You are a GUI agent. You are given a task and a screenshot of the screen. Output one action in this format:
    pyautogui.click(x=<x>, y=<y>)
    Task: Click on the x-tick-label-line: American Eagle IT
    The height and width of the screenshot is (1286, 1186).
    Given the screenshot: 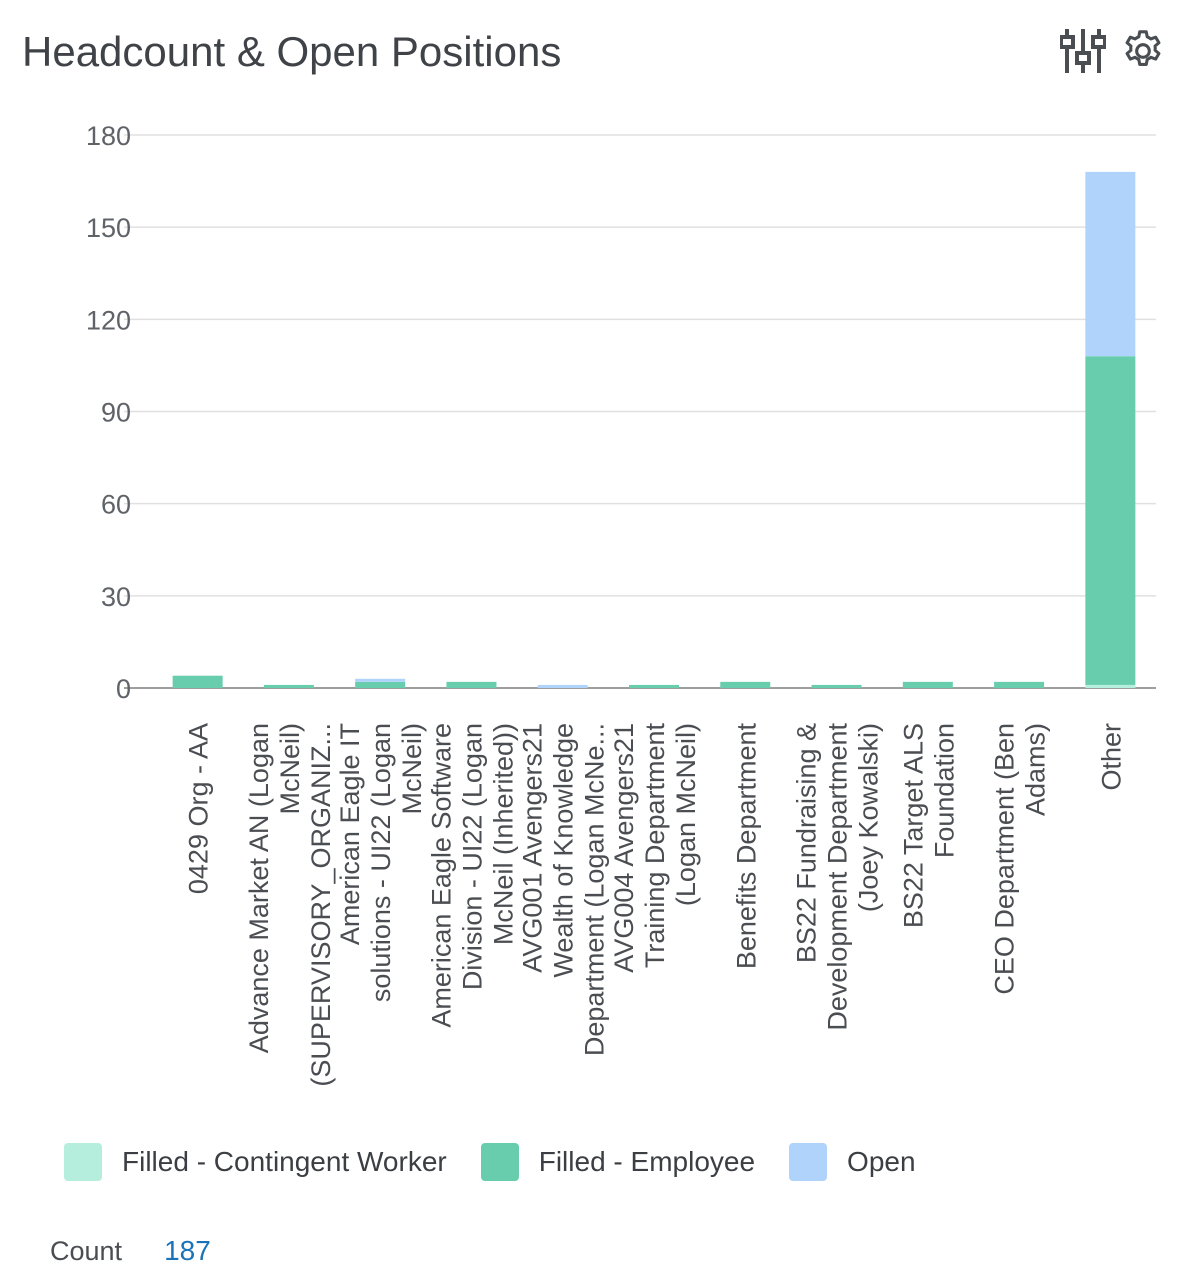 What is the action you would take?
    pyautogui.click(x=350, y=834)
    